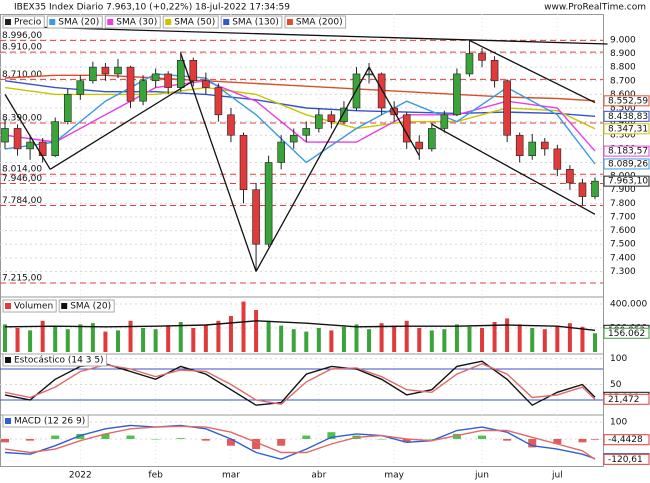 Image resolution: width=650 pixels, height=483 pixels. What do you see at coordinates (318, 476) in the screenshot?
I see `x-tick-label: abr` at bounding box center [318, 476].